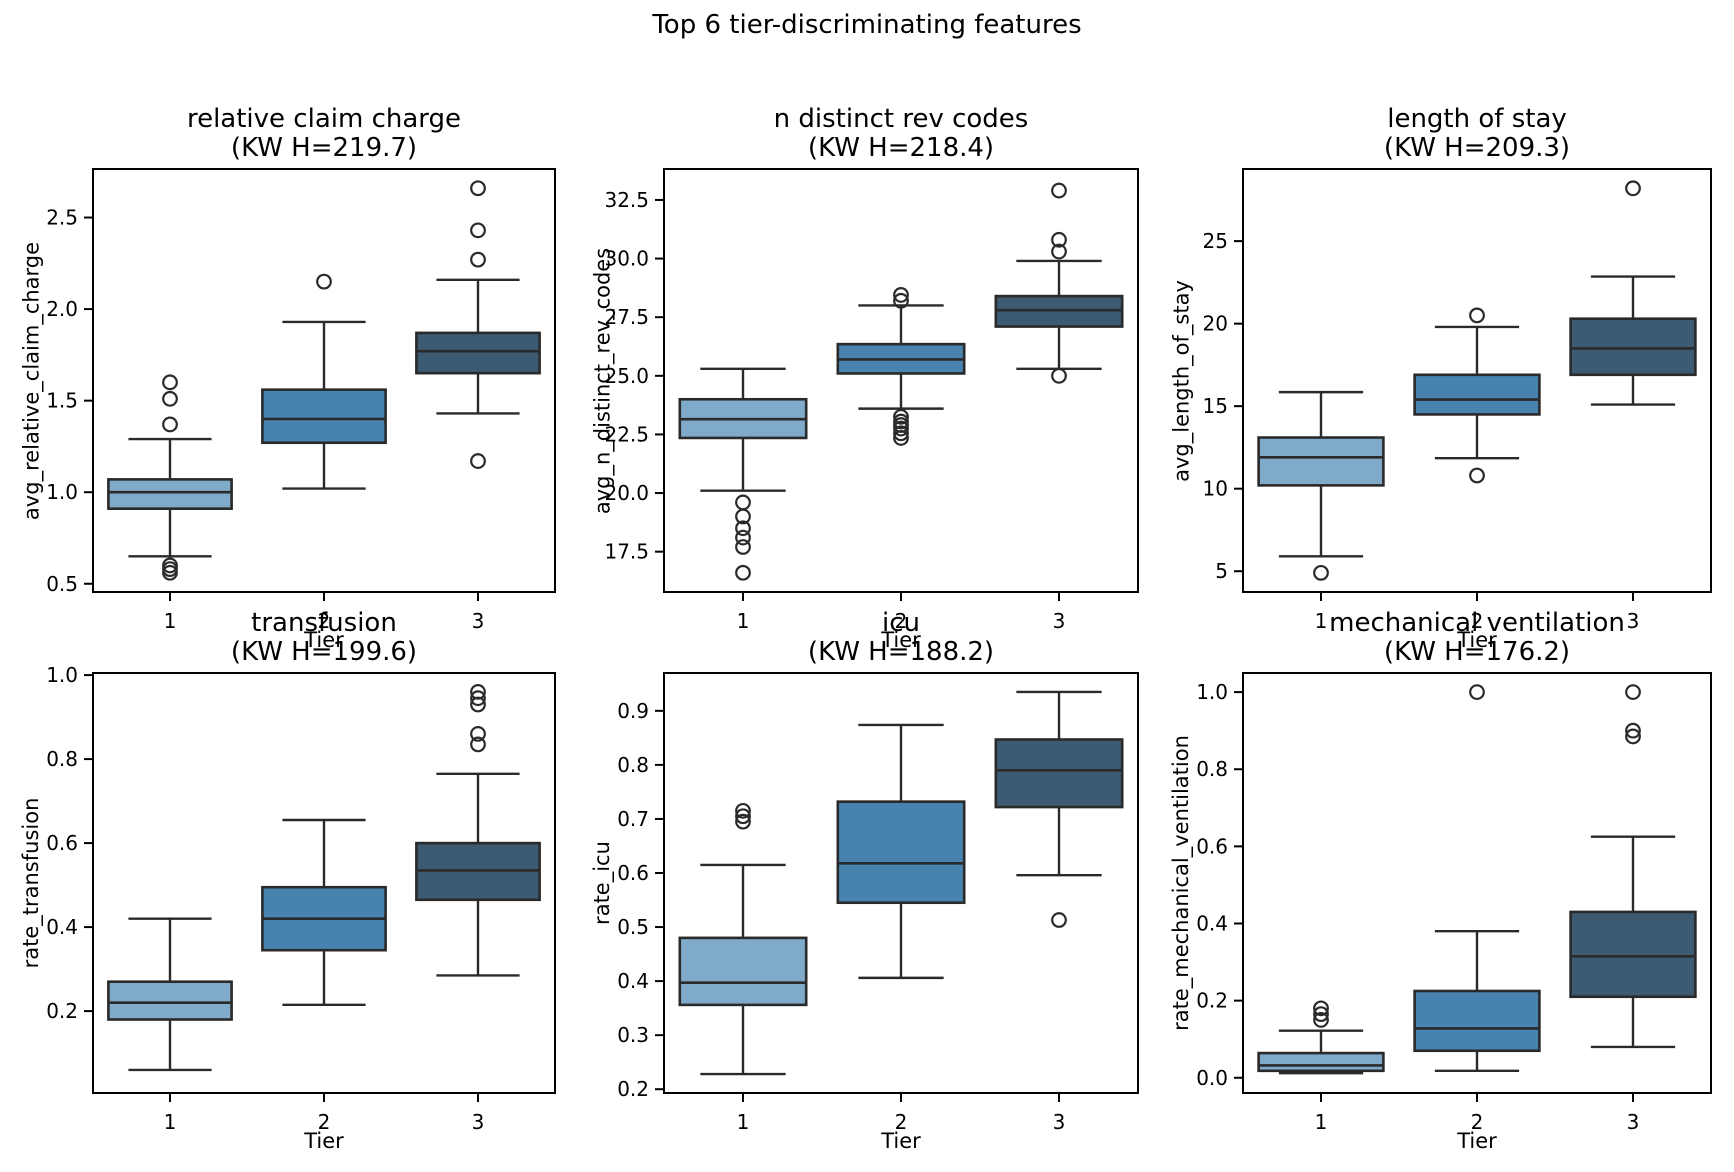 The height and width of the screenshot is (1172, 1734). What do you see at coordinates (62, 492) in the screenshot?
I see `y-tick-label: 1.0` at bounding box center [62, 492].